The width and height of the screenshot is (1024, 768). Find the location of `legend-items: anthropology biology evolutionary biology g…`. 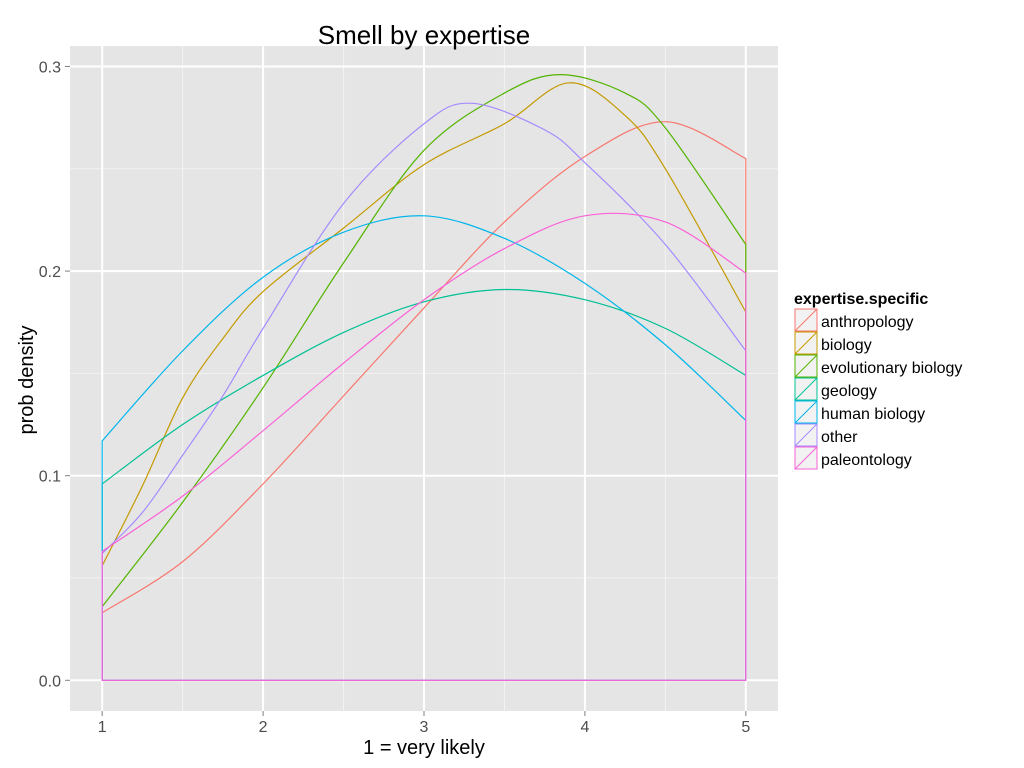

legend-items: anthropology biology evolutionary biology g… is located at coordinates (878, 389).